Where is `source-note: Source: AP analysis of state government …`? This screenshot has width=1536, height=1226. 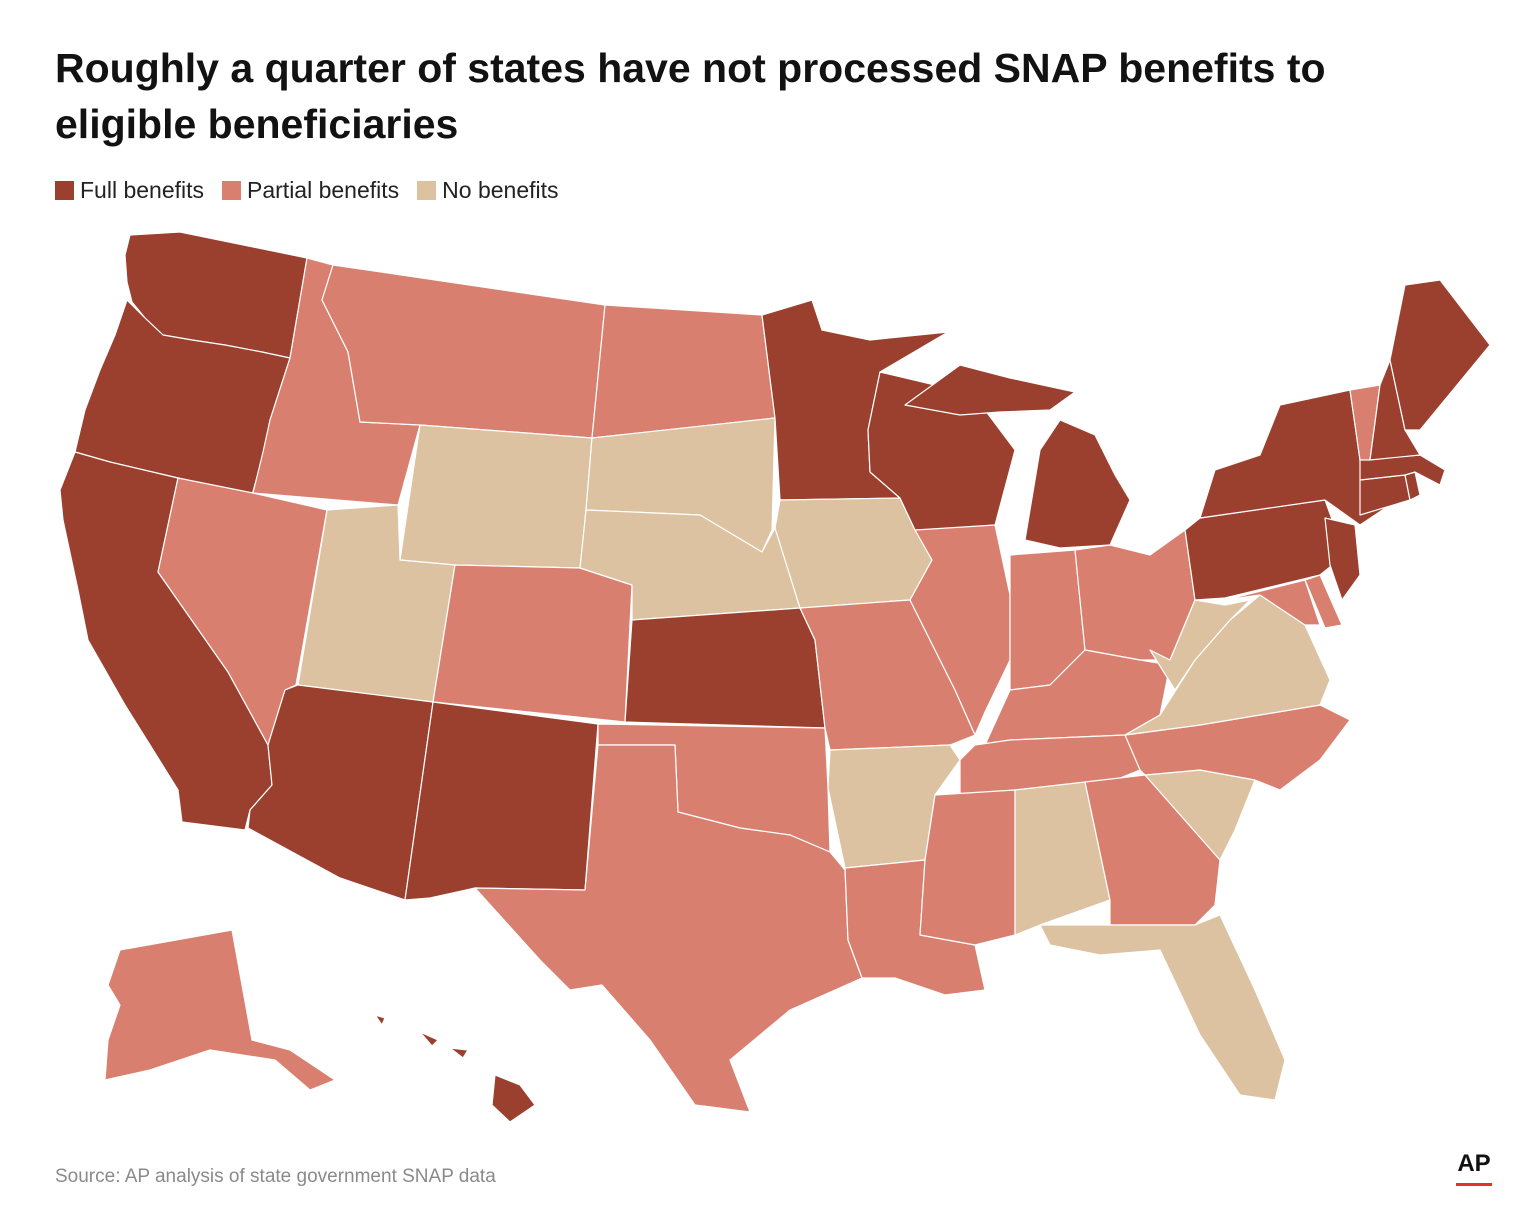 source-note: Source: AP analysis of state government … is located at coordinates (275, 1176).